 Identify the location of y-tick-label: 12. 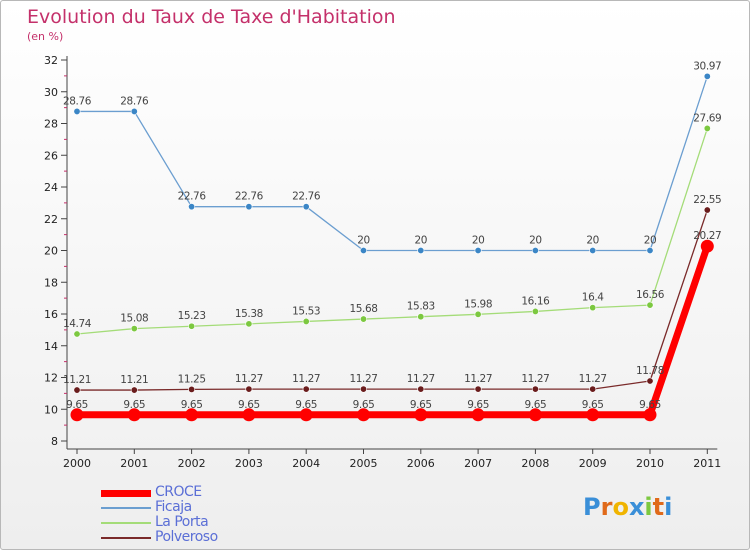
(51, 378).